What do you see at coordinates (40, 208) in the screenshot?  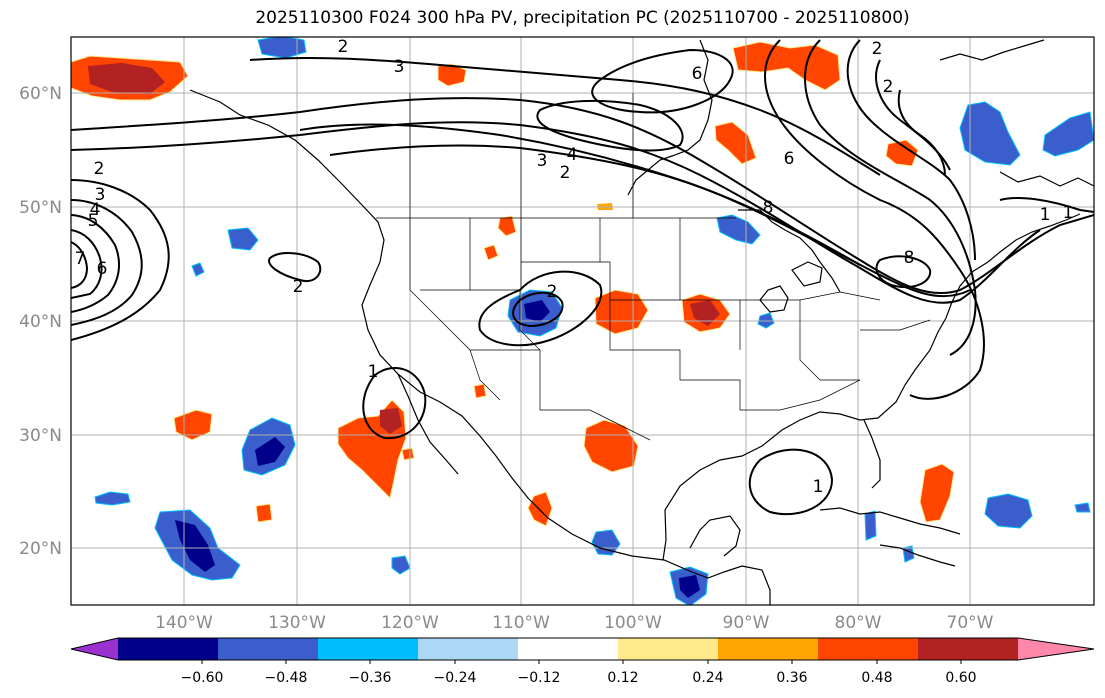 I see `lat-label: 50°N` at bounding box center [40, 208].